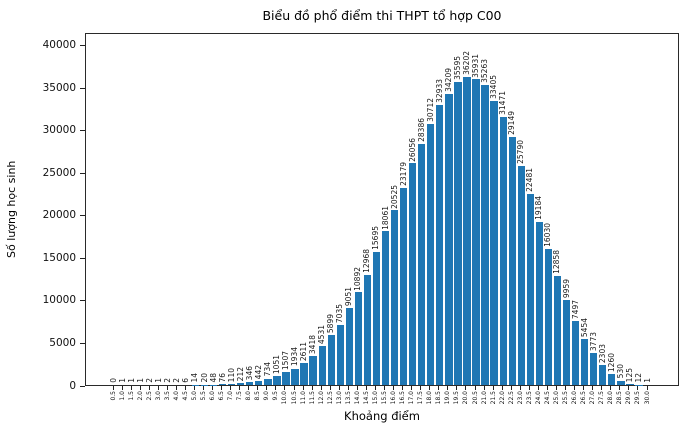 The image size is (700, 430). Describe the element at coordinates (113, 396) in the screenshot. I see `x-tick-label: 0.5` at that location.